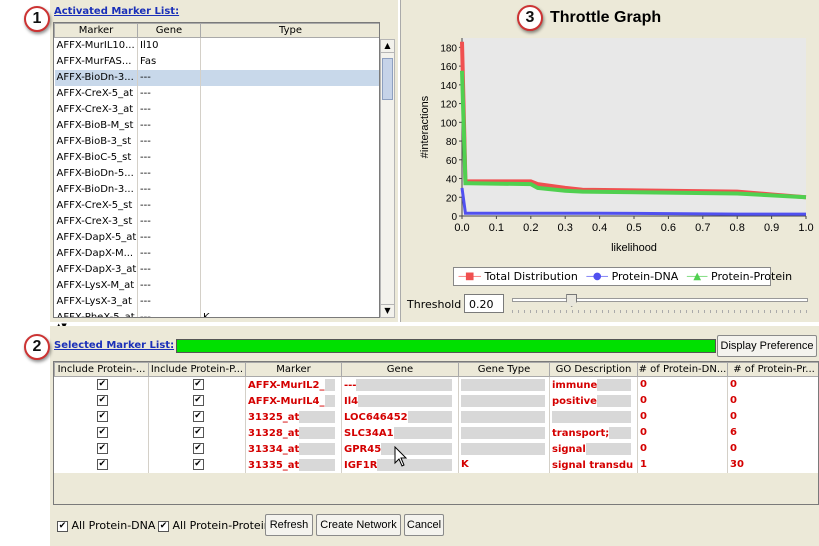 This screenshot has width=819, height=546. I want to click on gene-value: ---, so click(350, 385).